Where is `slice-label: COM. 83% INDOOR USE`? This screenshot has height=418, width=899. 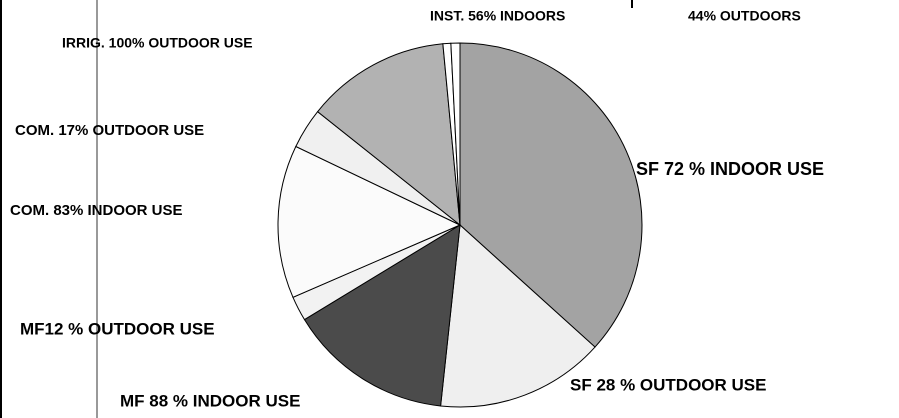 slice-label: COM. 83% INDOOR USE is located at coordinates (96, 210).